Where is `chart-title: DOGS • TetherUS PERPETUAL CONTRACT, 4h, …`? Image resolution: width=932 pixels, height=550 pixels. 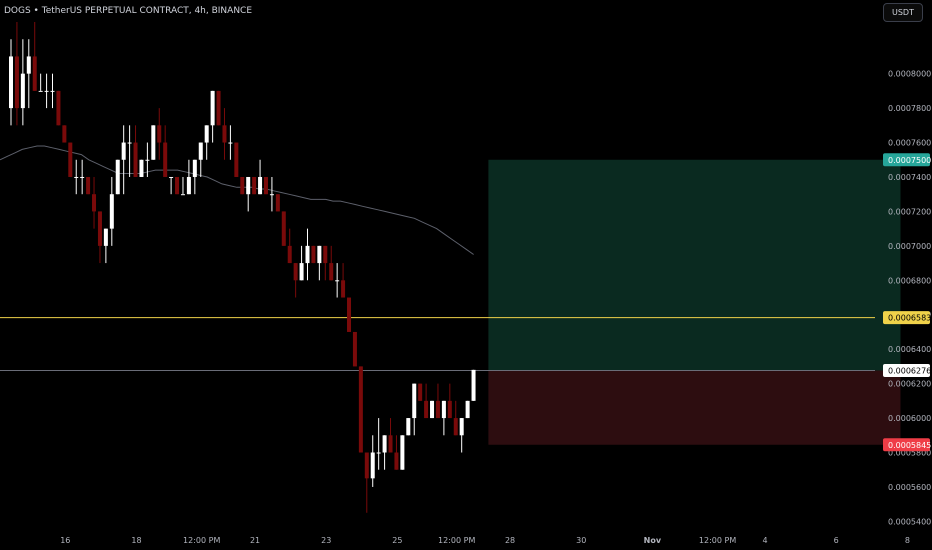
chart-title: DOGS • TetherUS PERPETUAL CONTRACT, 4h, … is located at coordinates (128, 11).